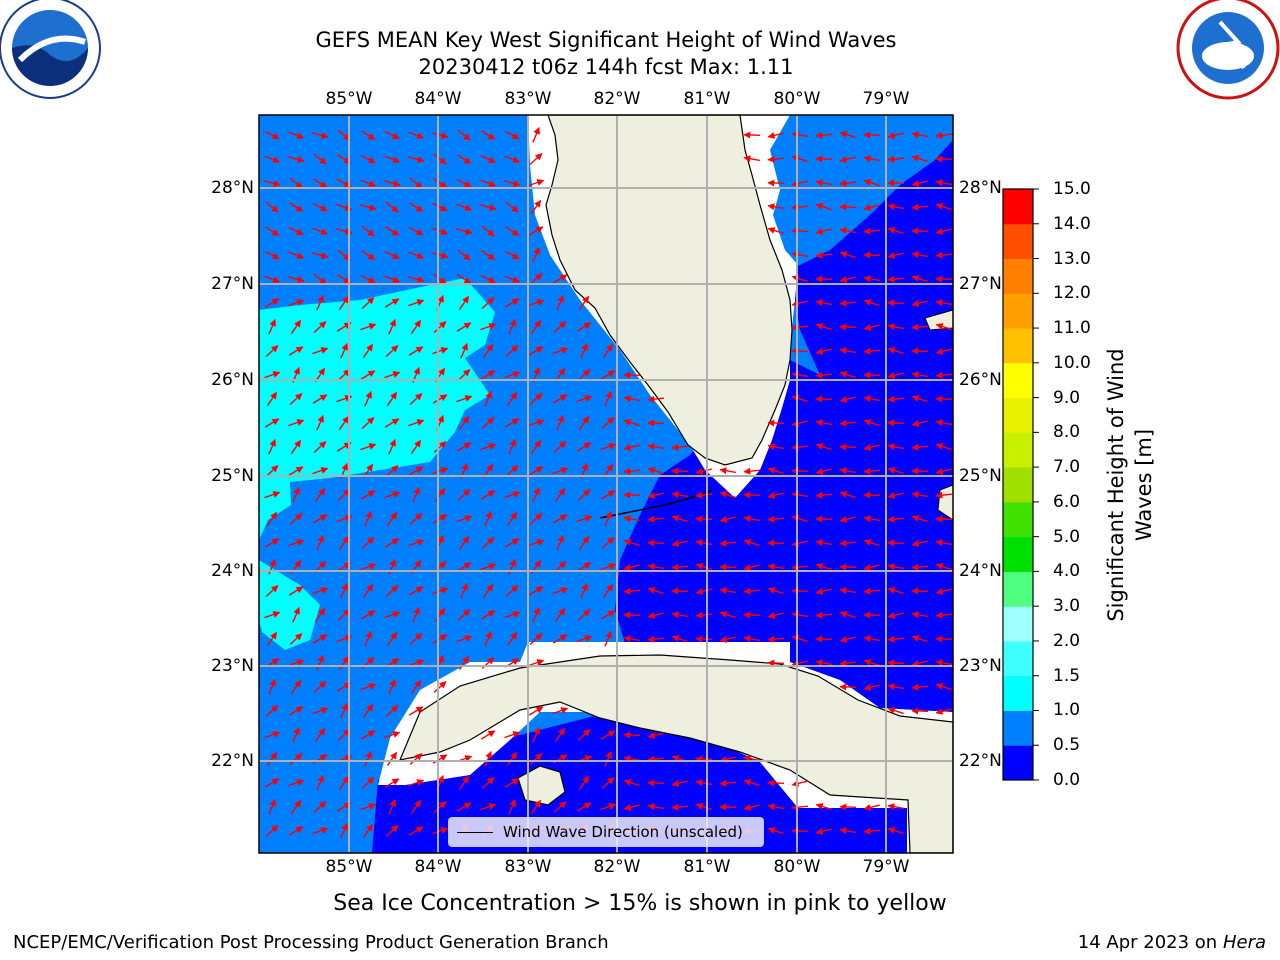 This screenshot has width=1280, height=960. Describe the element at coordinates (980, 380) in the screenshot. I see `latRight-2: 26°N` at that location.